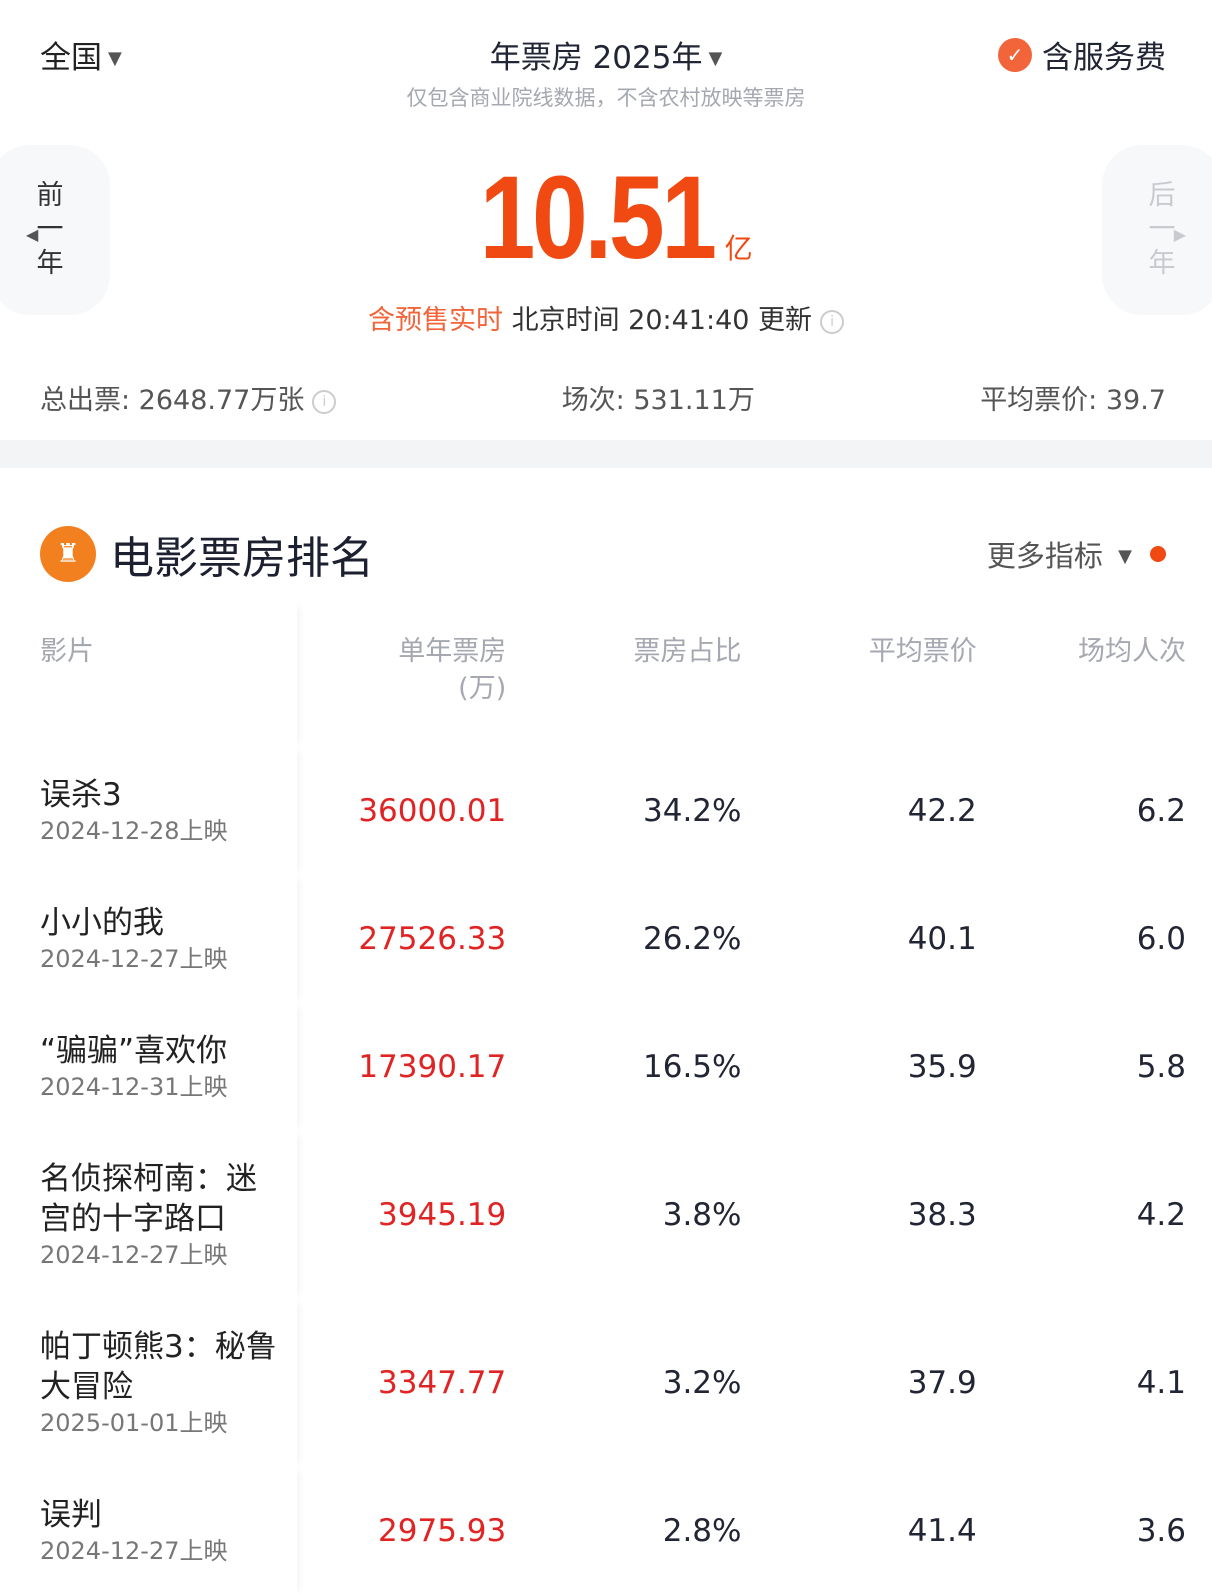  I want to click on box-office: 36000.01, so click(432, 811).